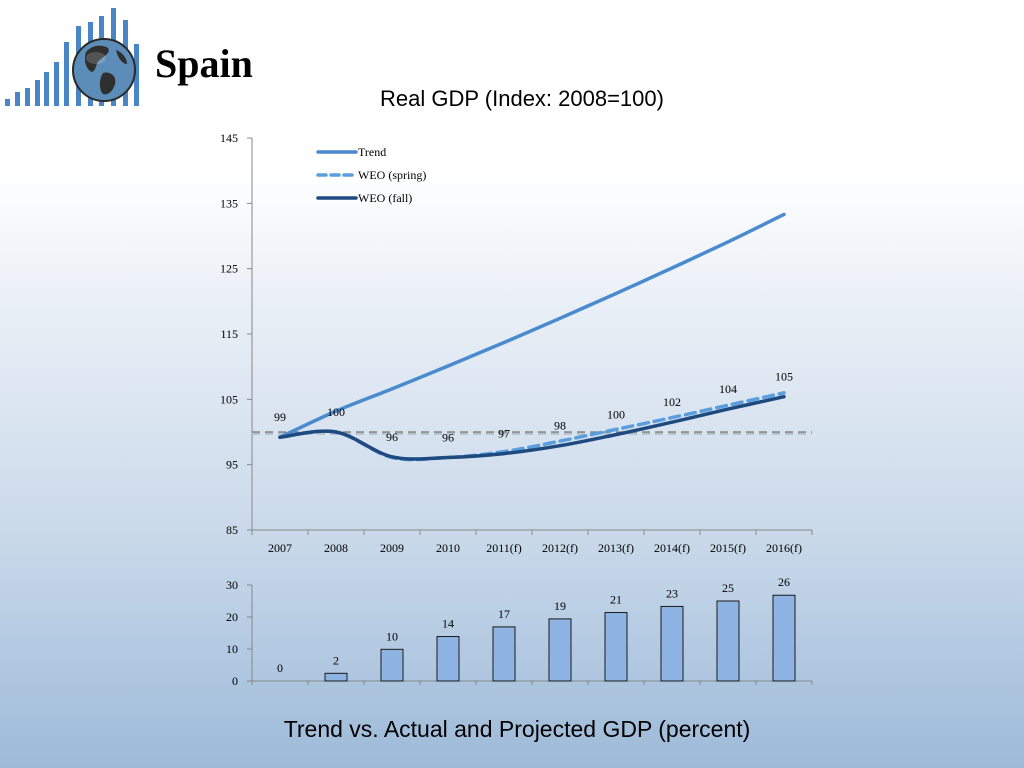 The width and height of the screenshot is (1024, 768). Describe the element at coordinates (560, 606) in the screenshot. I see `bar-data-label: 19` at that location.